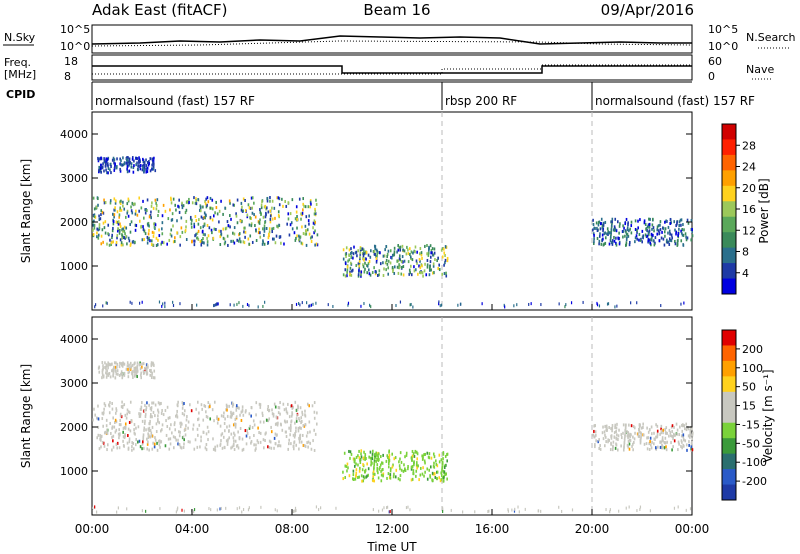 The image size is (800, 554). I want to click on nsky-tick-bottom: 10^0, so click(75, 46).